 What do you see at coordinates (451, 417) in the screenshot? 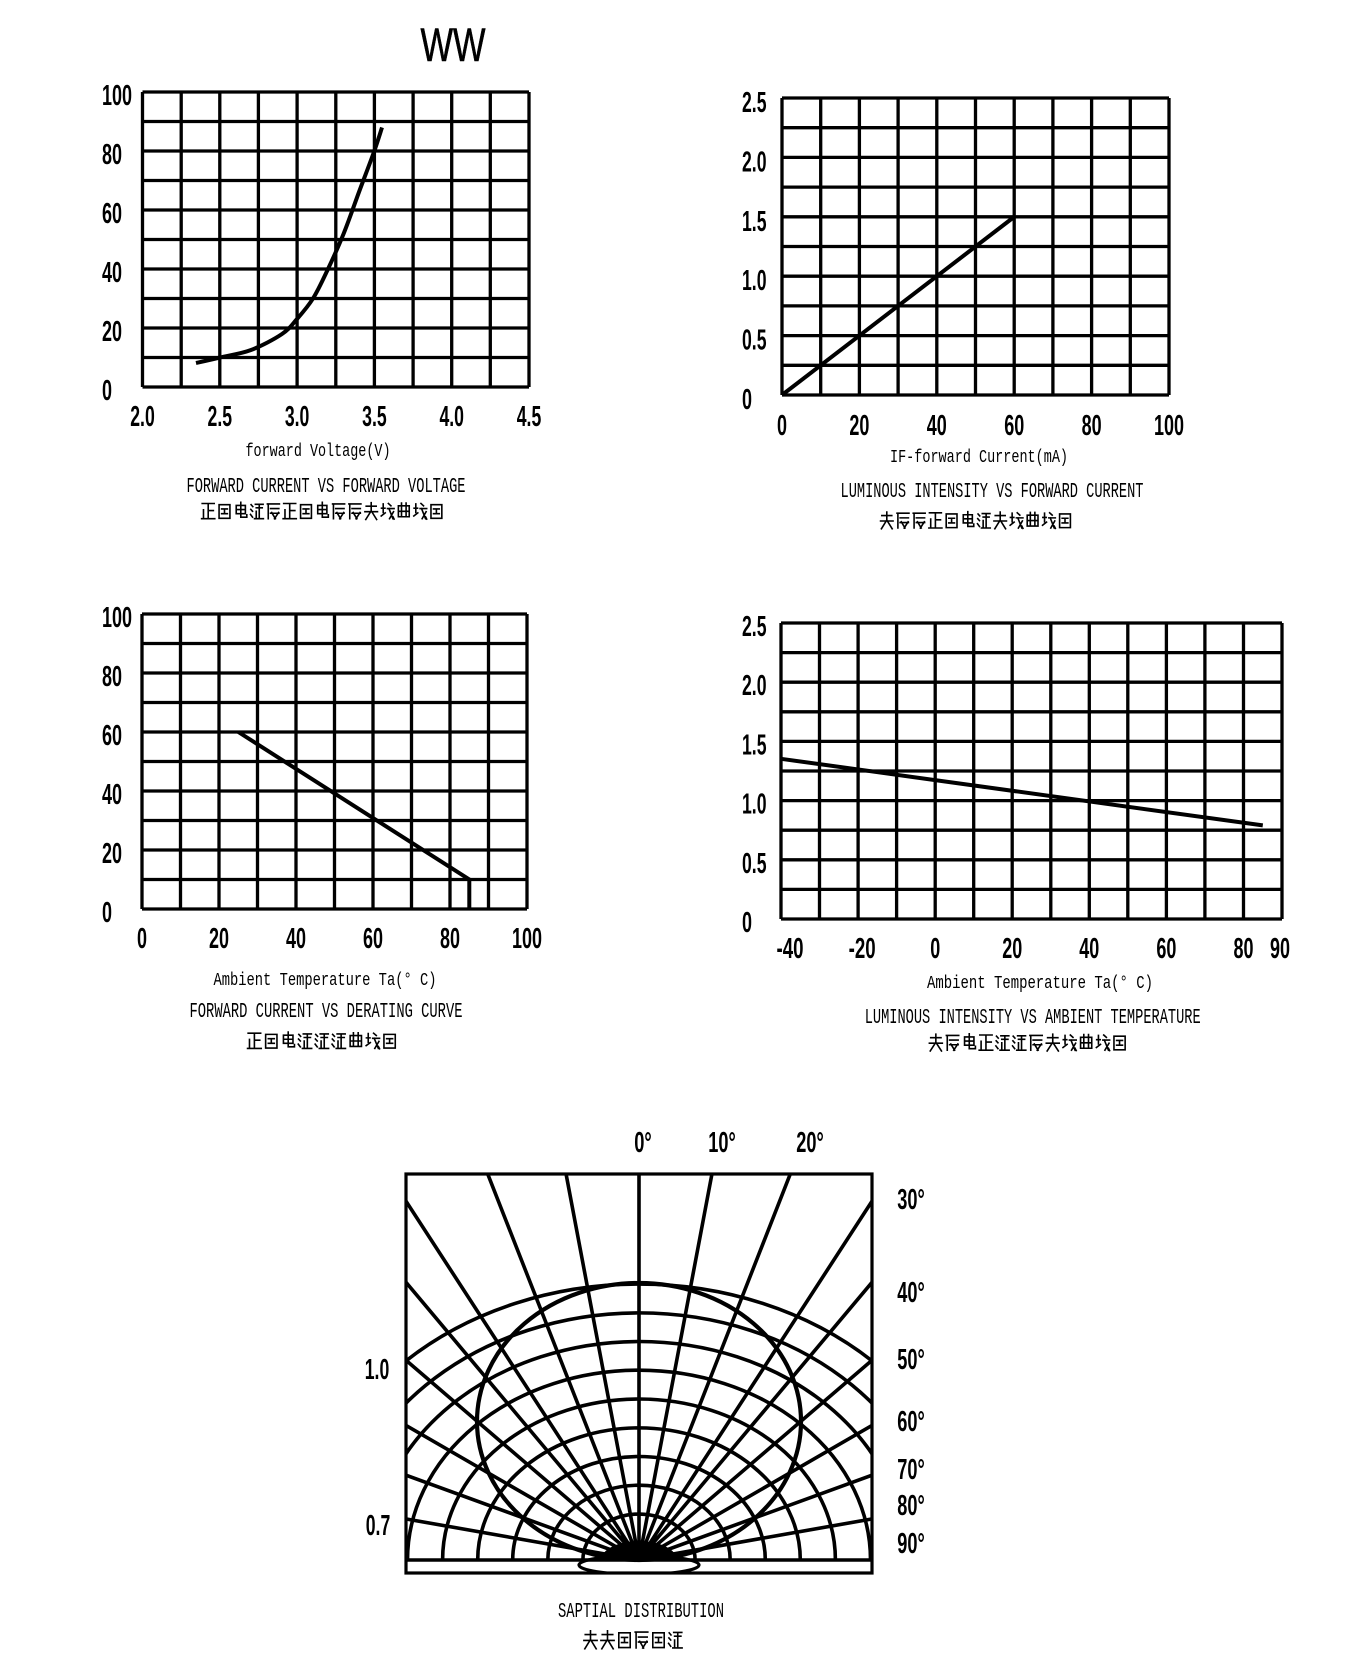
I see `svg-text: 4.0` at bounding box center [451, 417].